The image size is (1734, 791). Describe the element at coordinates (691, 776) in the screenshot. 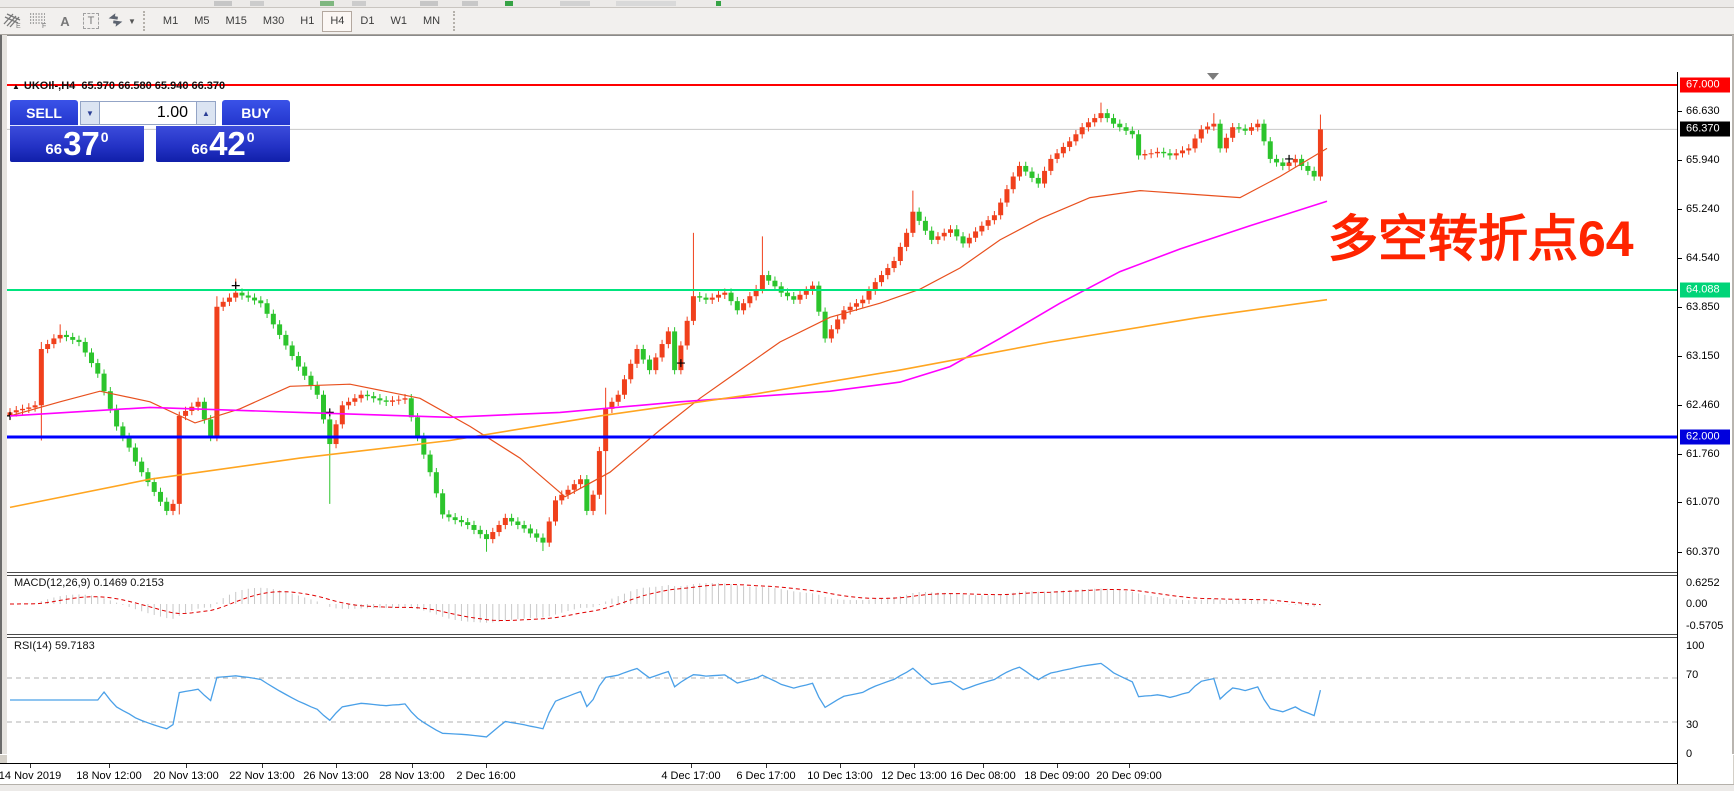

I see `time-label: 4 Dec 17:00` at that location.